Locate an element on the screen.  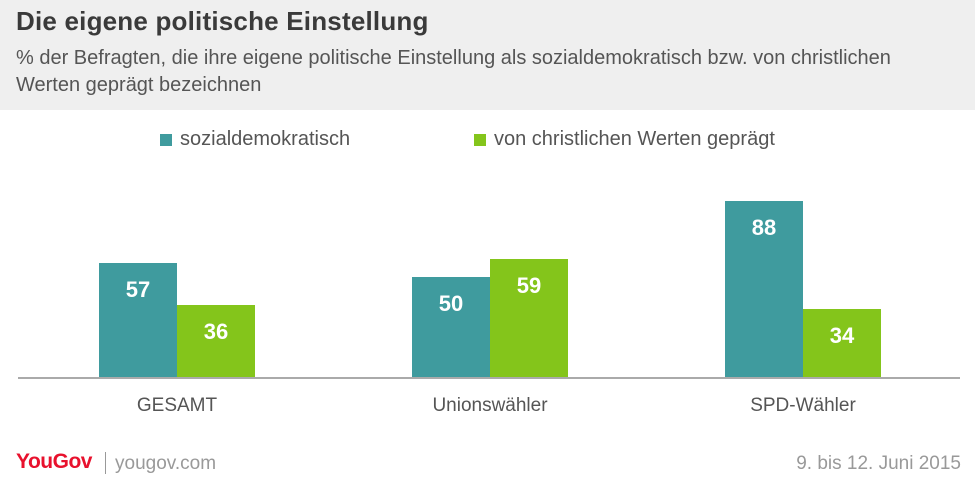
bar-value-label: 50 is located at coordinates (451, 303).